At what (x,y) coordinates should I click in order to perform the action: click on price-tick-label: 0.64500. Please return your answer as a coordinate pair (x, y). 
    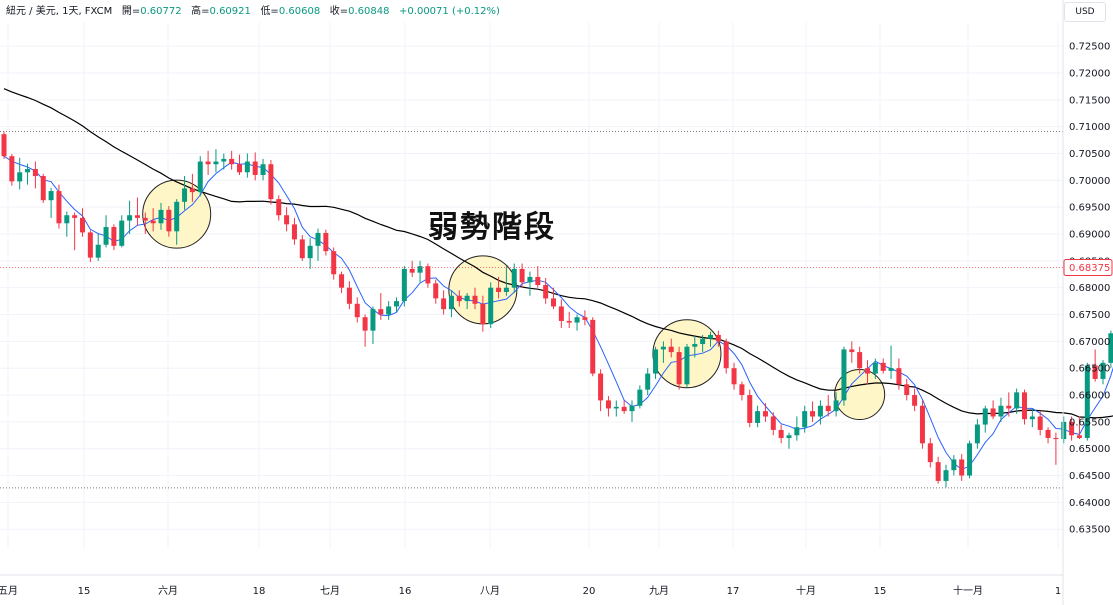
    Looking at the image, I should click on (1089, 476).